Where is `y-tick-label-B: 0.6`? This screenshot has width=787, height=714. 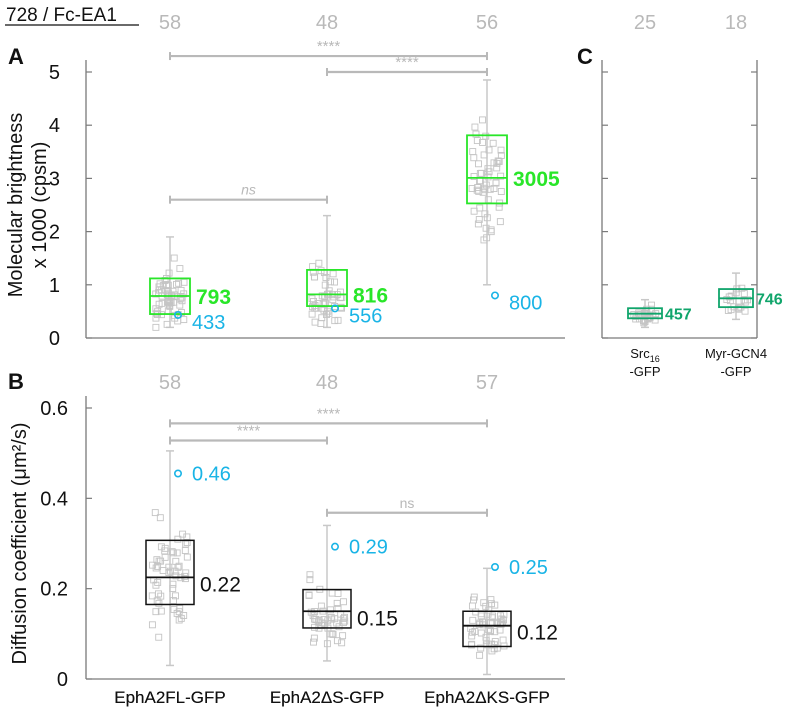
y-tick-label-B: 0.6 is located at coordinates (54, 409).